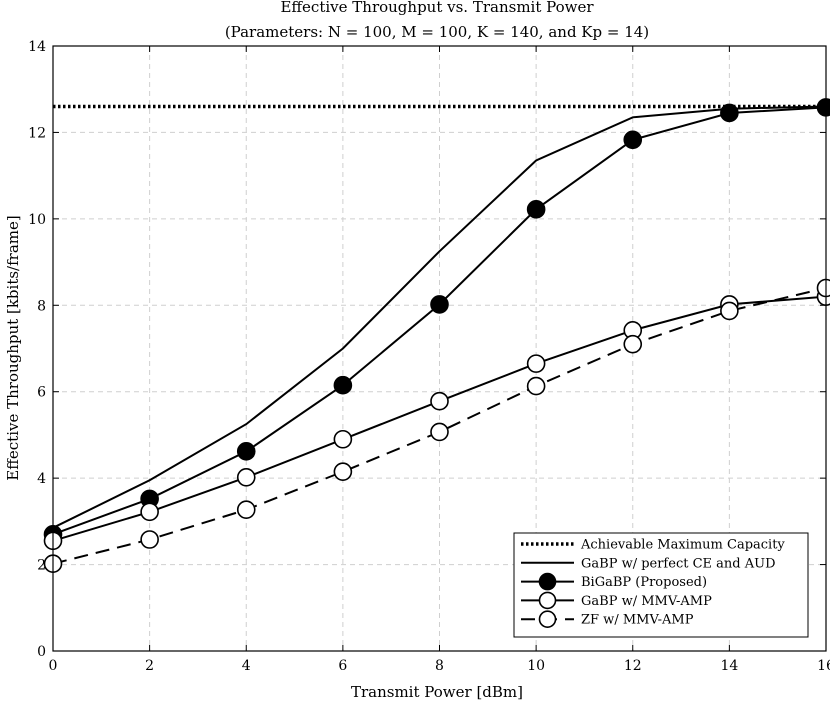 The image size is (830, 703). What do you see at coordinates (41, 479) in the screenshot?
I see `y-tick-label: 4` at bounding box center [41, 479].